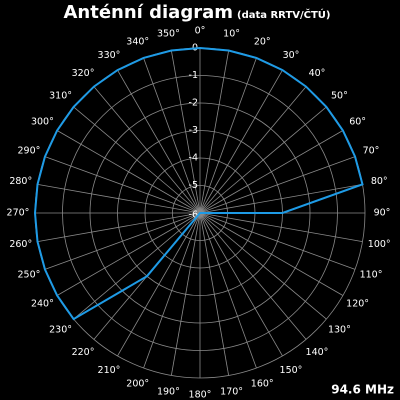  I want to click on frequency-label: 94.6 MHz, so click(362, 390).